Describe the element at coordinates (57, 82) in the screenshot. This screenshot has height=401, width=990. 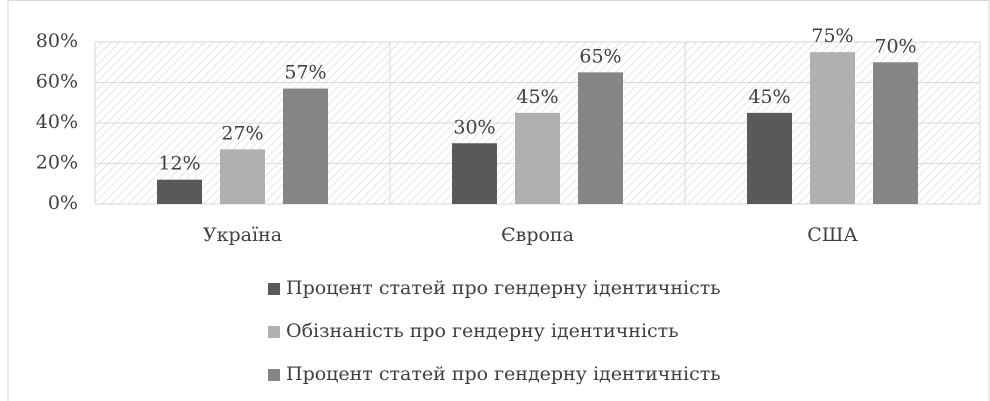
I see `y-tick-label: 60%` at that location.